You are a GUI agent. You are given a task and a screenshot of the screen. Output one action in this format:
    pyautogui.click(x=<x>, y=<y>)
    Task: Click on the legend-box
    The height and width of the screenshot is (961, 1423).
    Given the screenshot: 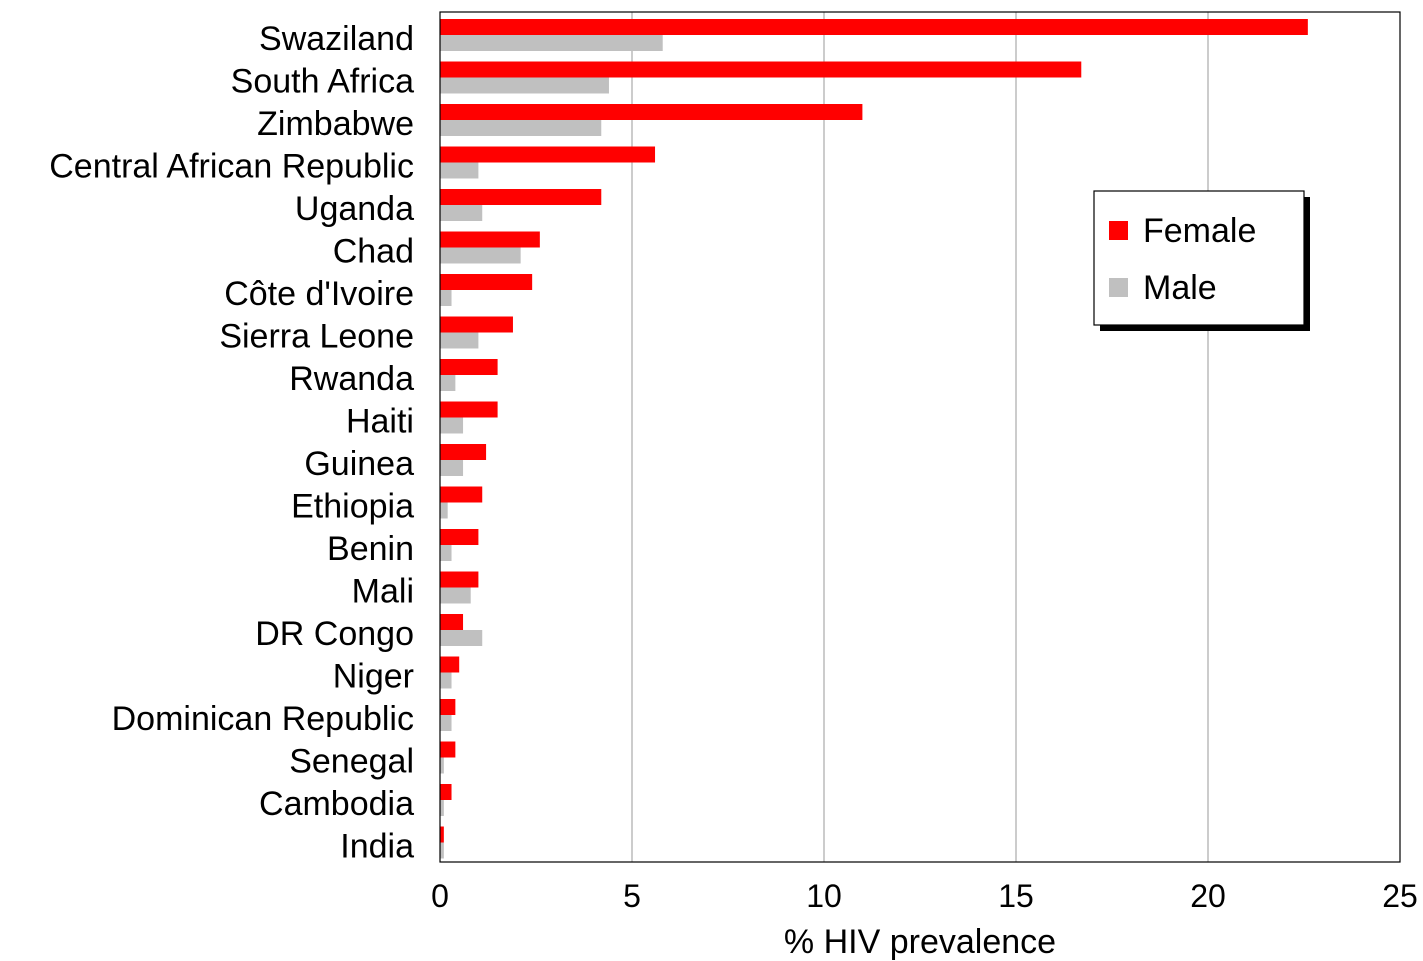 What is the action you would take?
    pyautogui.click(x=1199, y=258)
    